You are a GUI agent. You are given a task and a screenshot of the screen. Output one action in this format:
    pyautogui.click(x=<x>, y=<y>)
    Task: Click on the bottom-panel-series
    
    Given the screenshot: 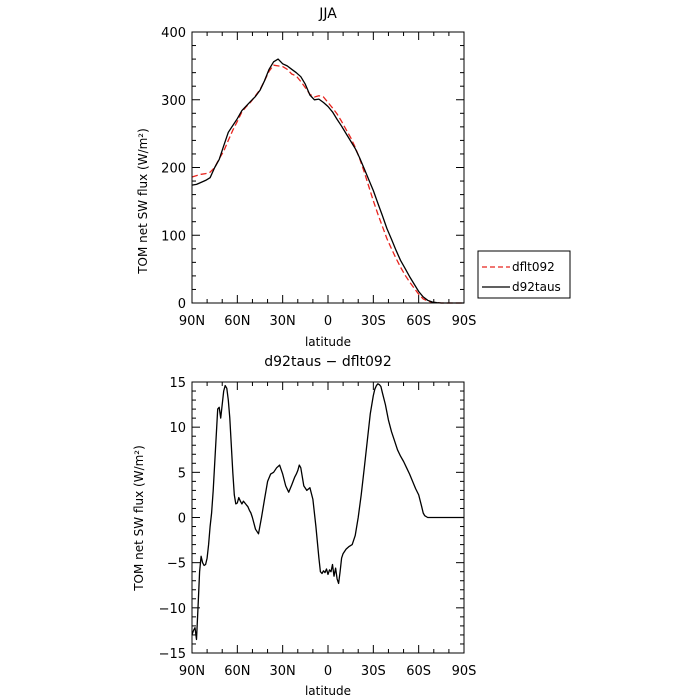 What is the action you would take?
    pyautogui.click(x=327, y=512)
    